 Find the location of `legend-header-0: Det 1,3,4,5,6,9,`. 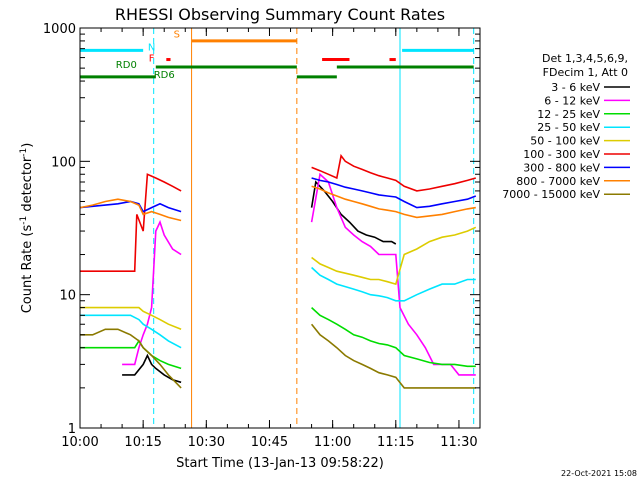

legend-header-0: Det 1,3,4,5,6,9, is located at coordinates (585, 58).